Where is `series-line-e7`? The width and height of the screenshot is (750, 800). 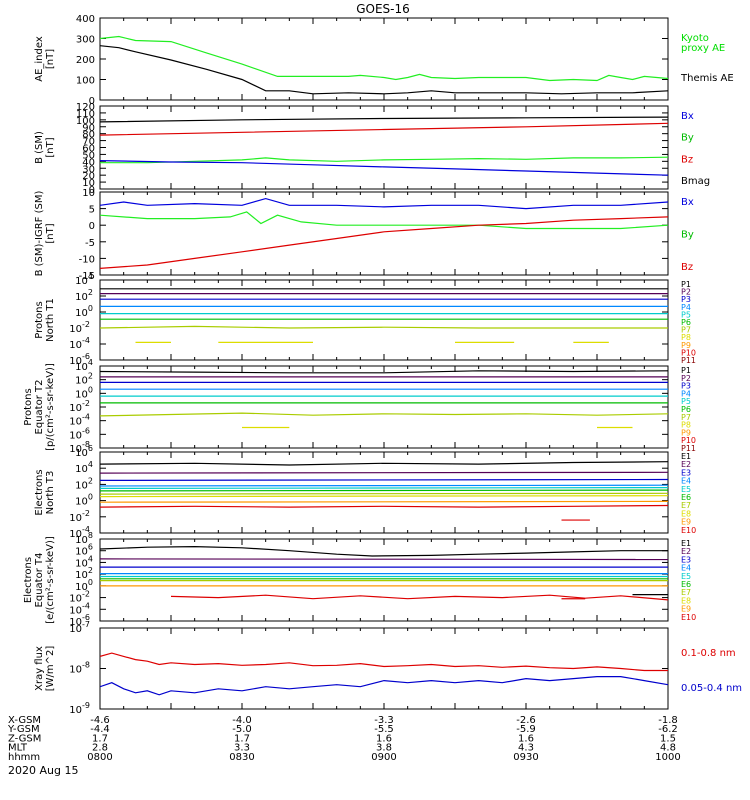
series-line-e7 is located at coordinates (384, 493).